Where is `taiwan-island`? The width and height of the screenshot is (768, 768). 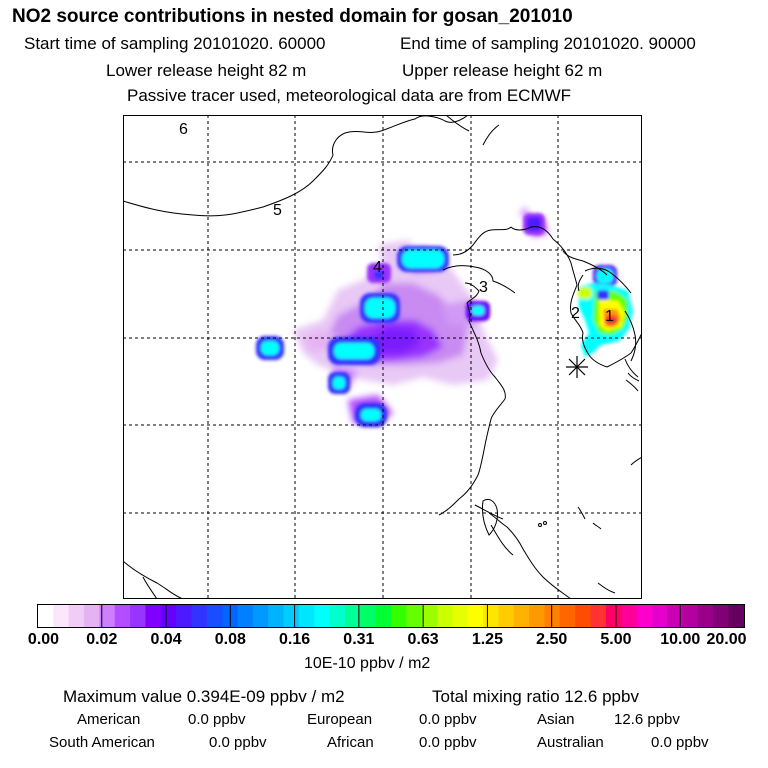
taiwan-island is located at coordinates (514, 517).